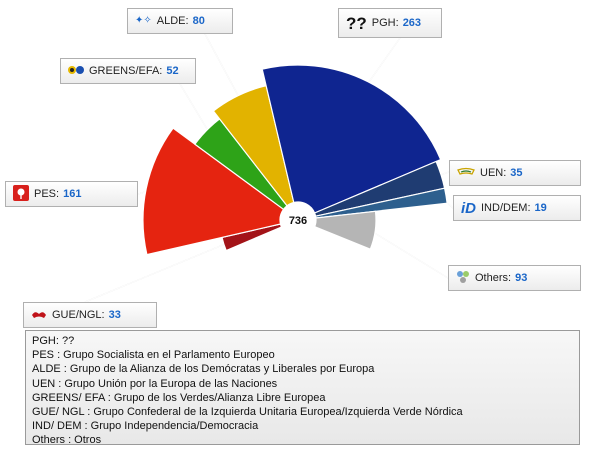  I want to click on label-pes-name: PES, so click(45, 194).